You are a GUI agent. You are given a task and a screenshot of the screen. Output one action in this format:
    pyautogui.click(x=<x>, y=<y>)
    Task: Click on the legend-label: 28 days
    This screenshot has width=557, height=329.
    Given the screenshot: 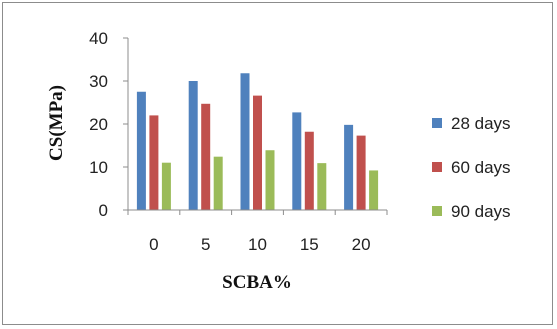 What is the action you would take?
    pyautogui.click(x=481, y=123)
    